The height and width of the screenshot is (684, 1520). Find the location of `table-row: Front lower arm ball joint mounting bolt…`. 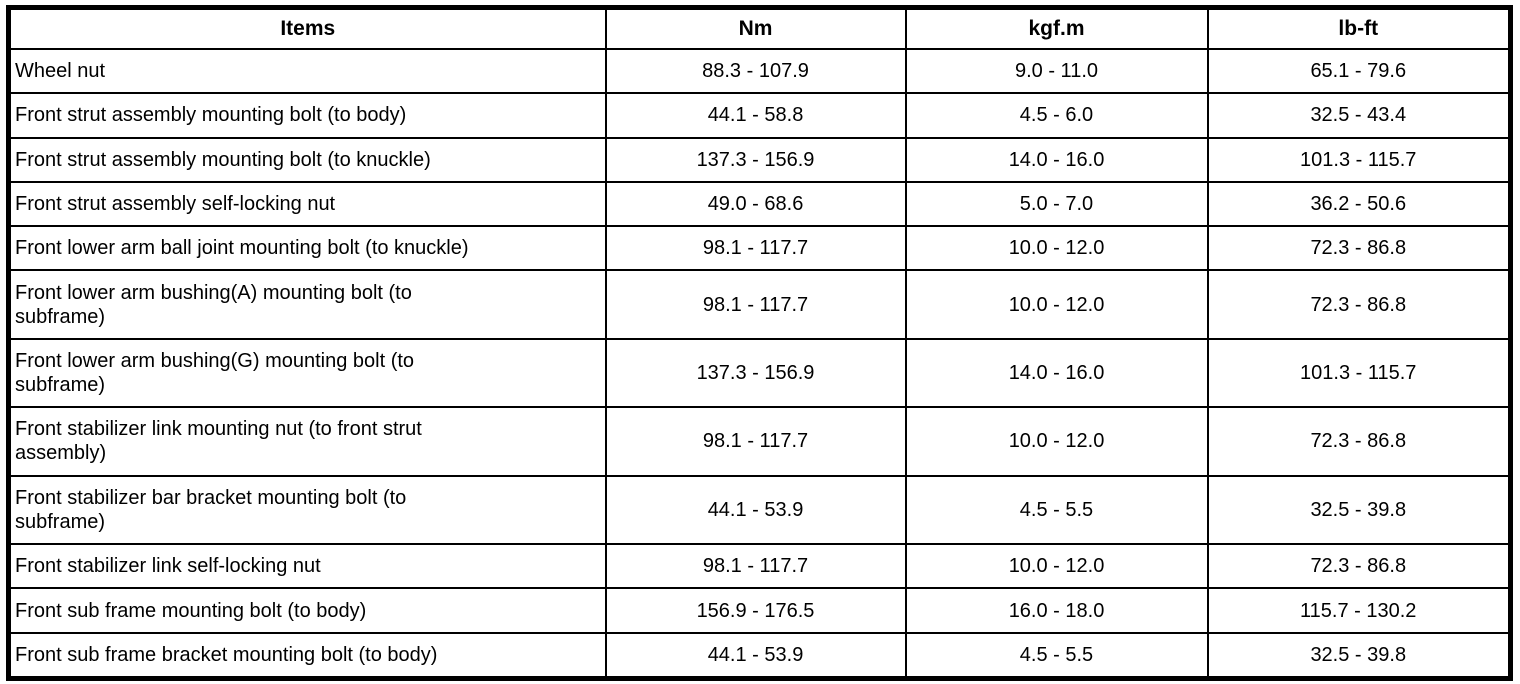

table-row: Front lower arm ball joint mounting bolt… is located at coordinates (759, 248).